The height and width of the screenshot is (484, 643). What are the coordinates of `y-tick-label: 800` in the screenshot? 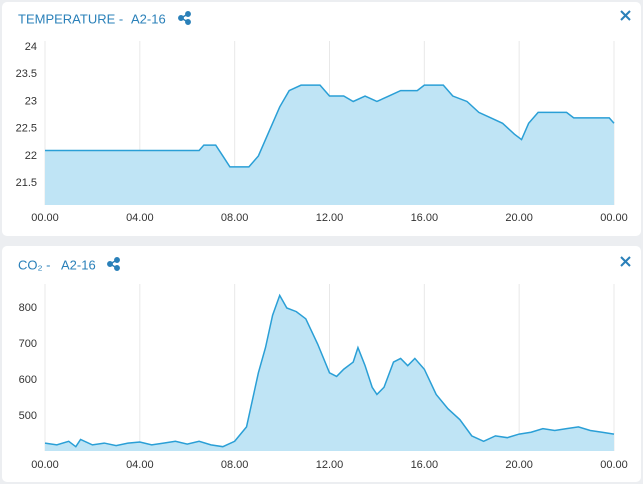 It's located at (28, 308).